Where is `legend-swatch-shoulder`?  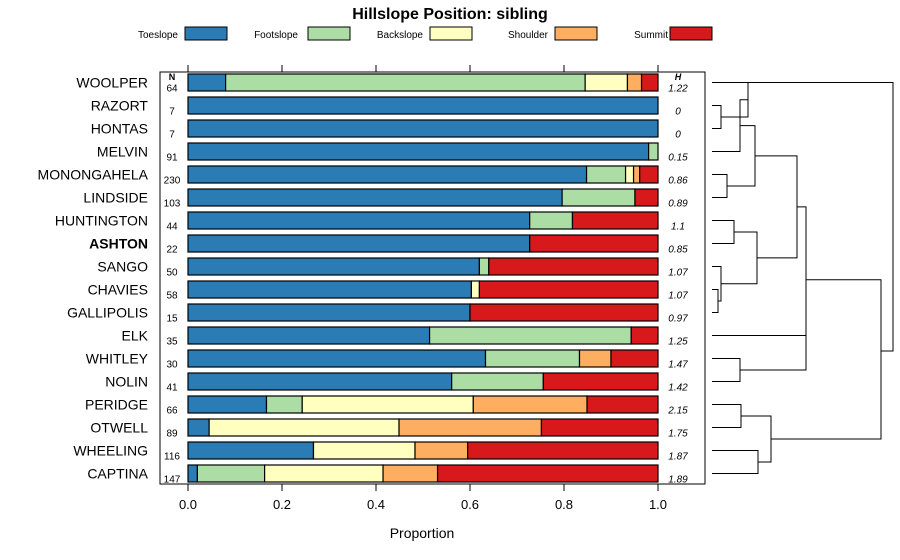
legend-swatch-shoulder is located at coordinates (576, 33).